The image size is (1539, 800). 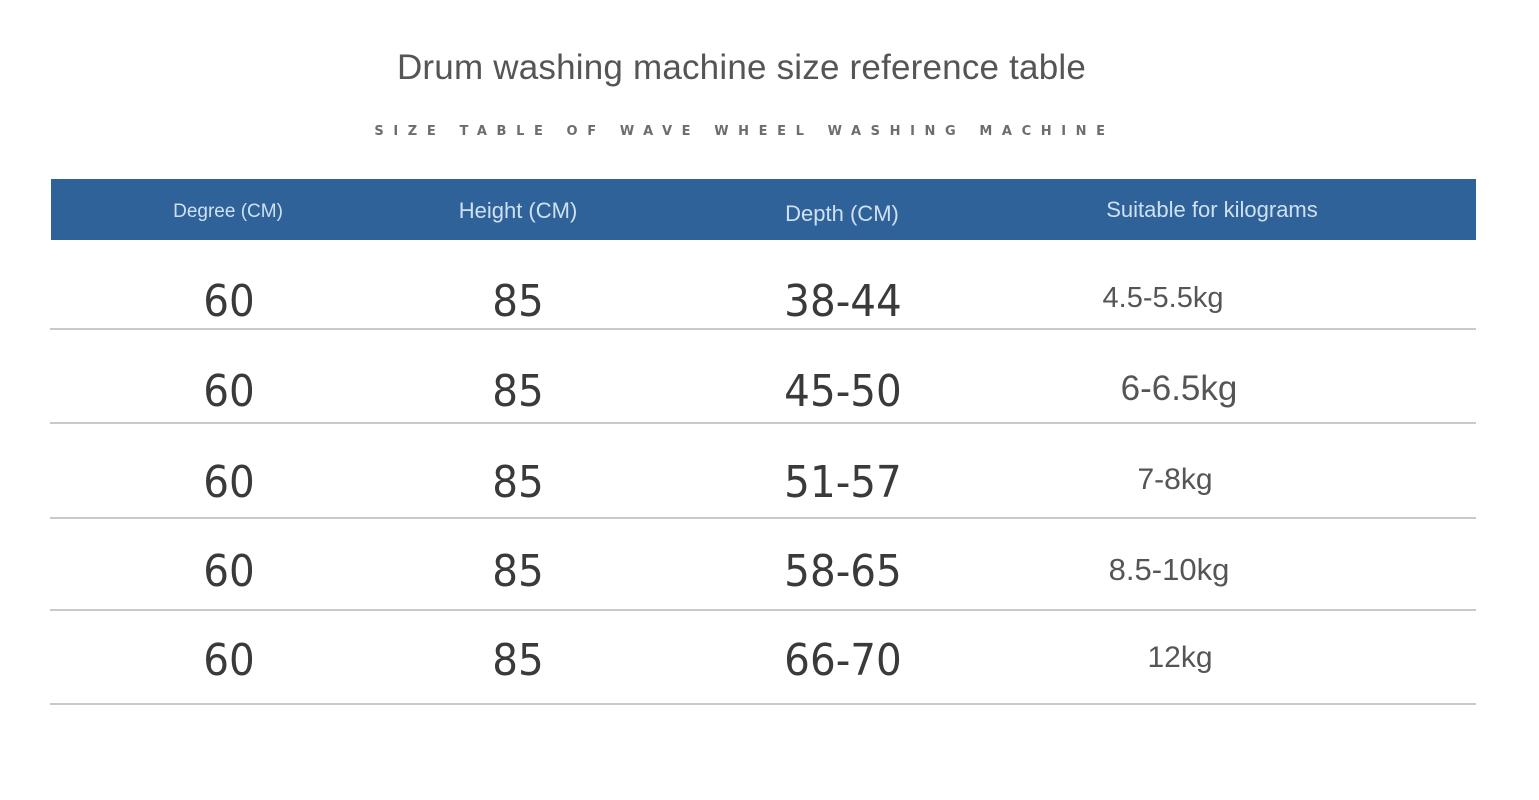 I want to click on page-subtitle: SIZE TABLE OF WAVE WHEEL WASHING MACHINE, so click(x=744, y=131).